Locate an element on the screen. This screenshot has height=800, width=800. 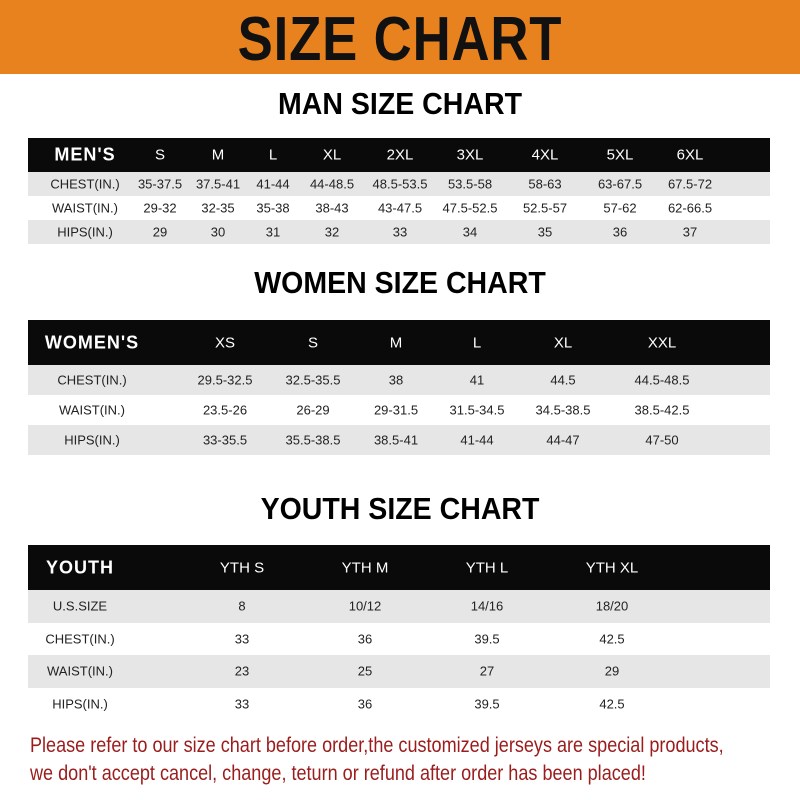
row-label: CHEST(IN.) is located at coordinates (85, 184).